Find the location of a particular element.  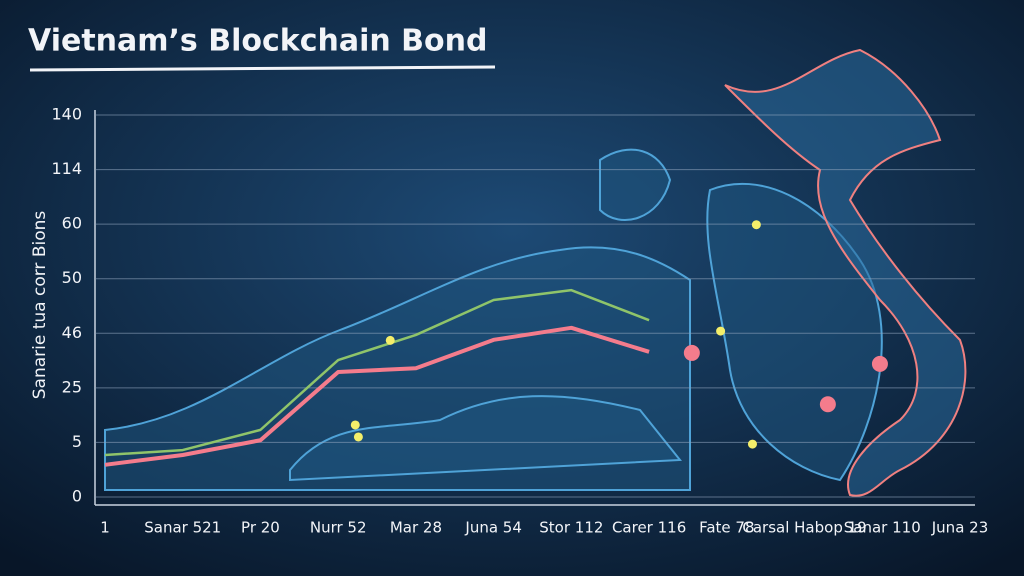

title-underline is located at coordinates (262, 68).